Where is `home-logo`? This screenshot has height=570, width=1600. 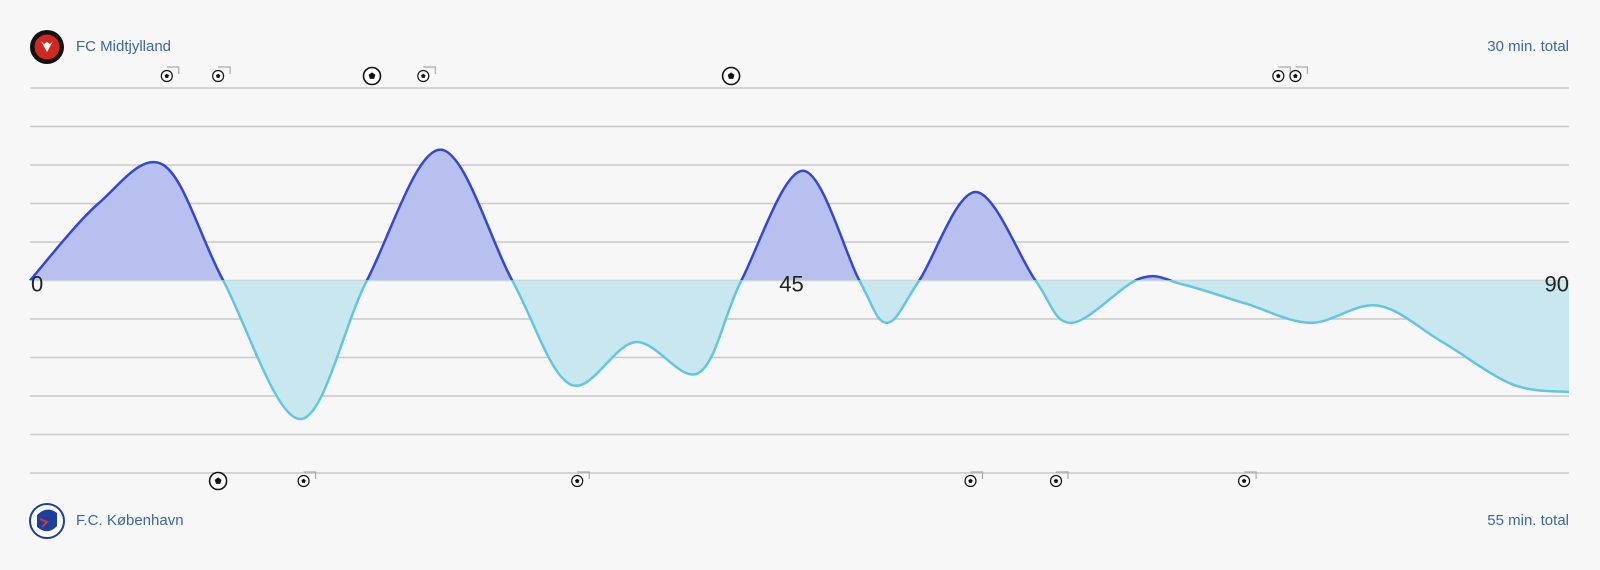
home-logo is located at coordinates (47, 47).